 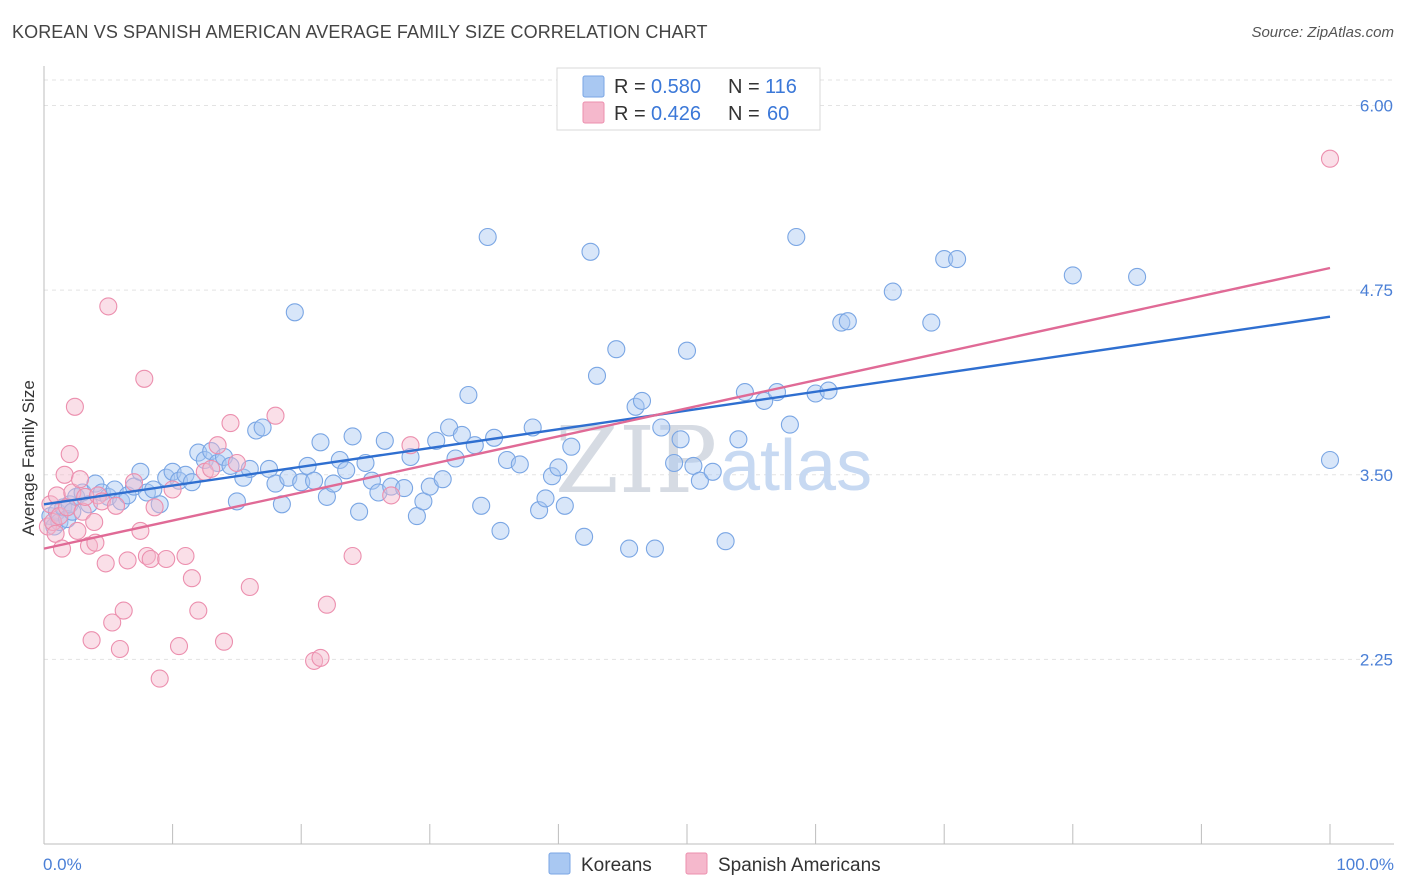 What do you see at coordinates (676, 87) in the screenshot?
I see `legend-r-value-koreans: 0.580` at bounding box center [676, 87].